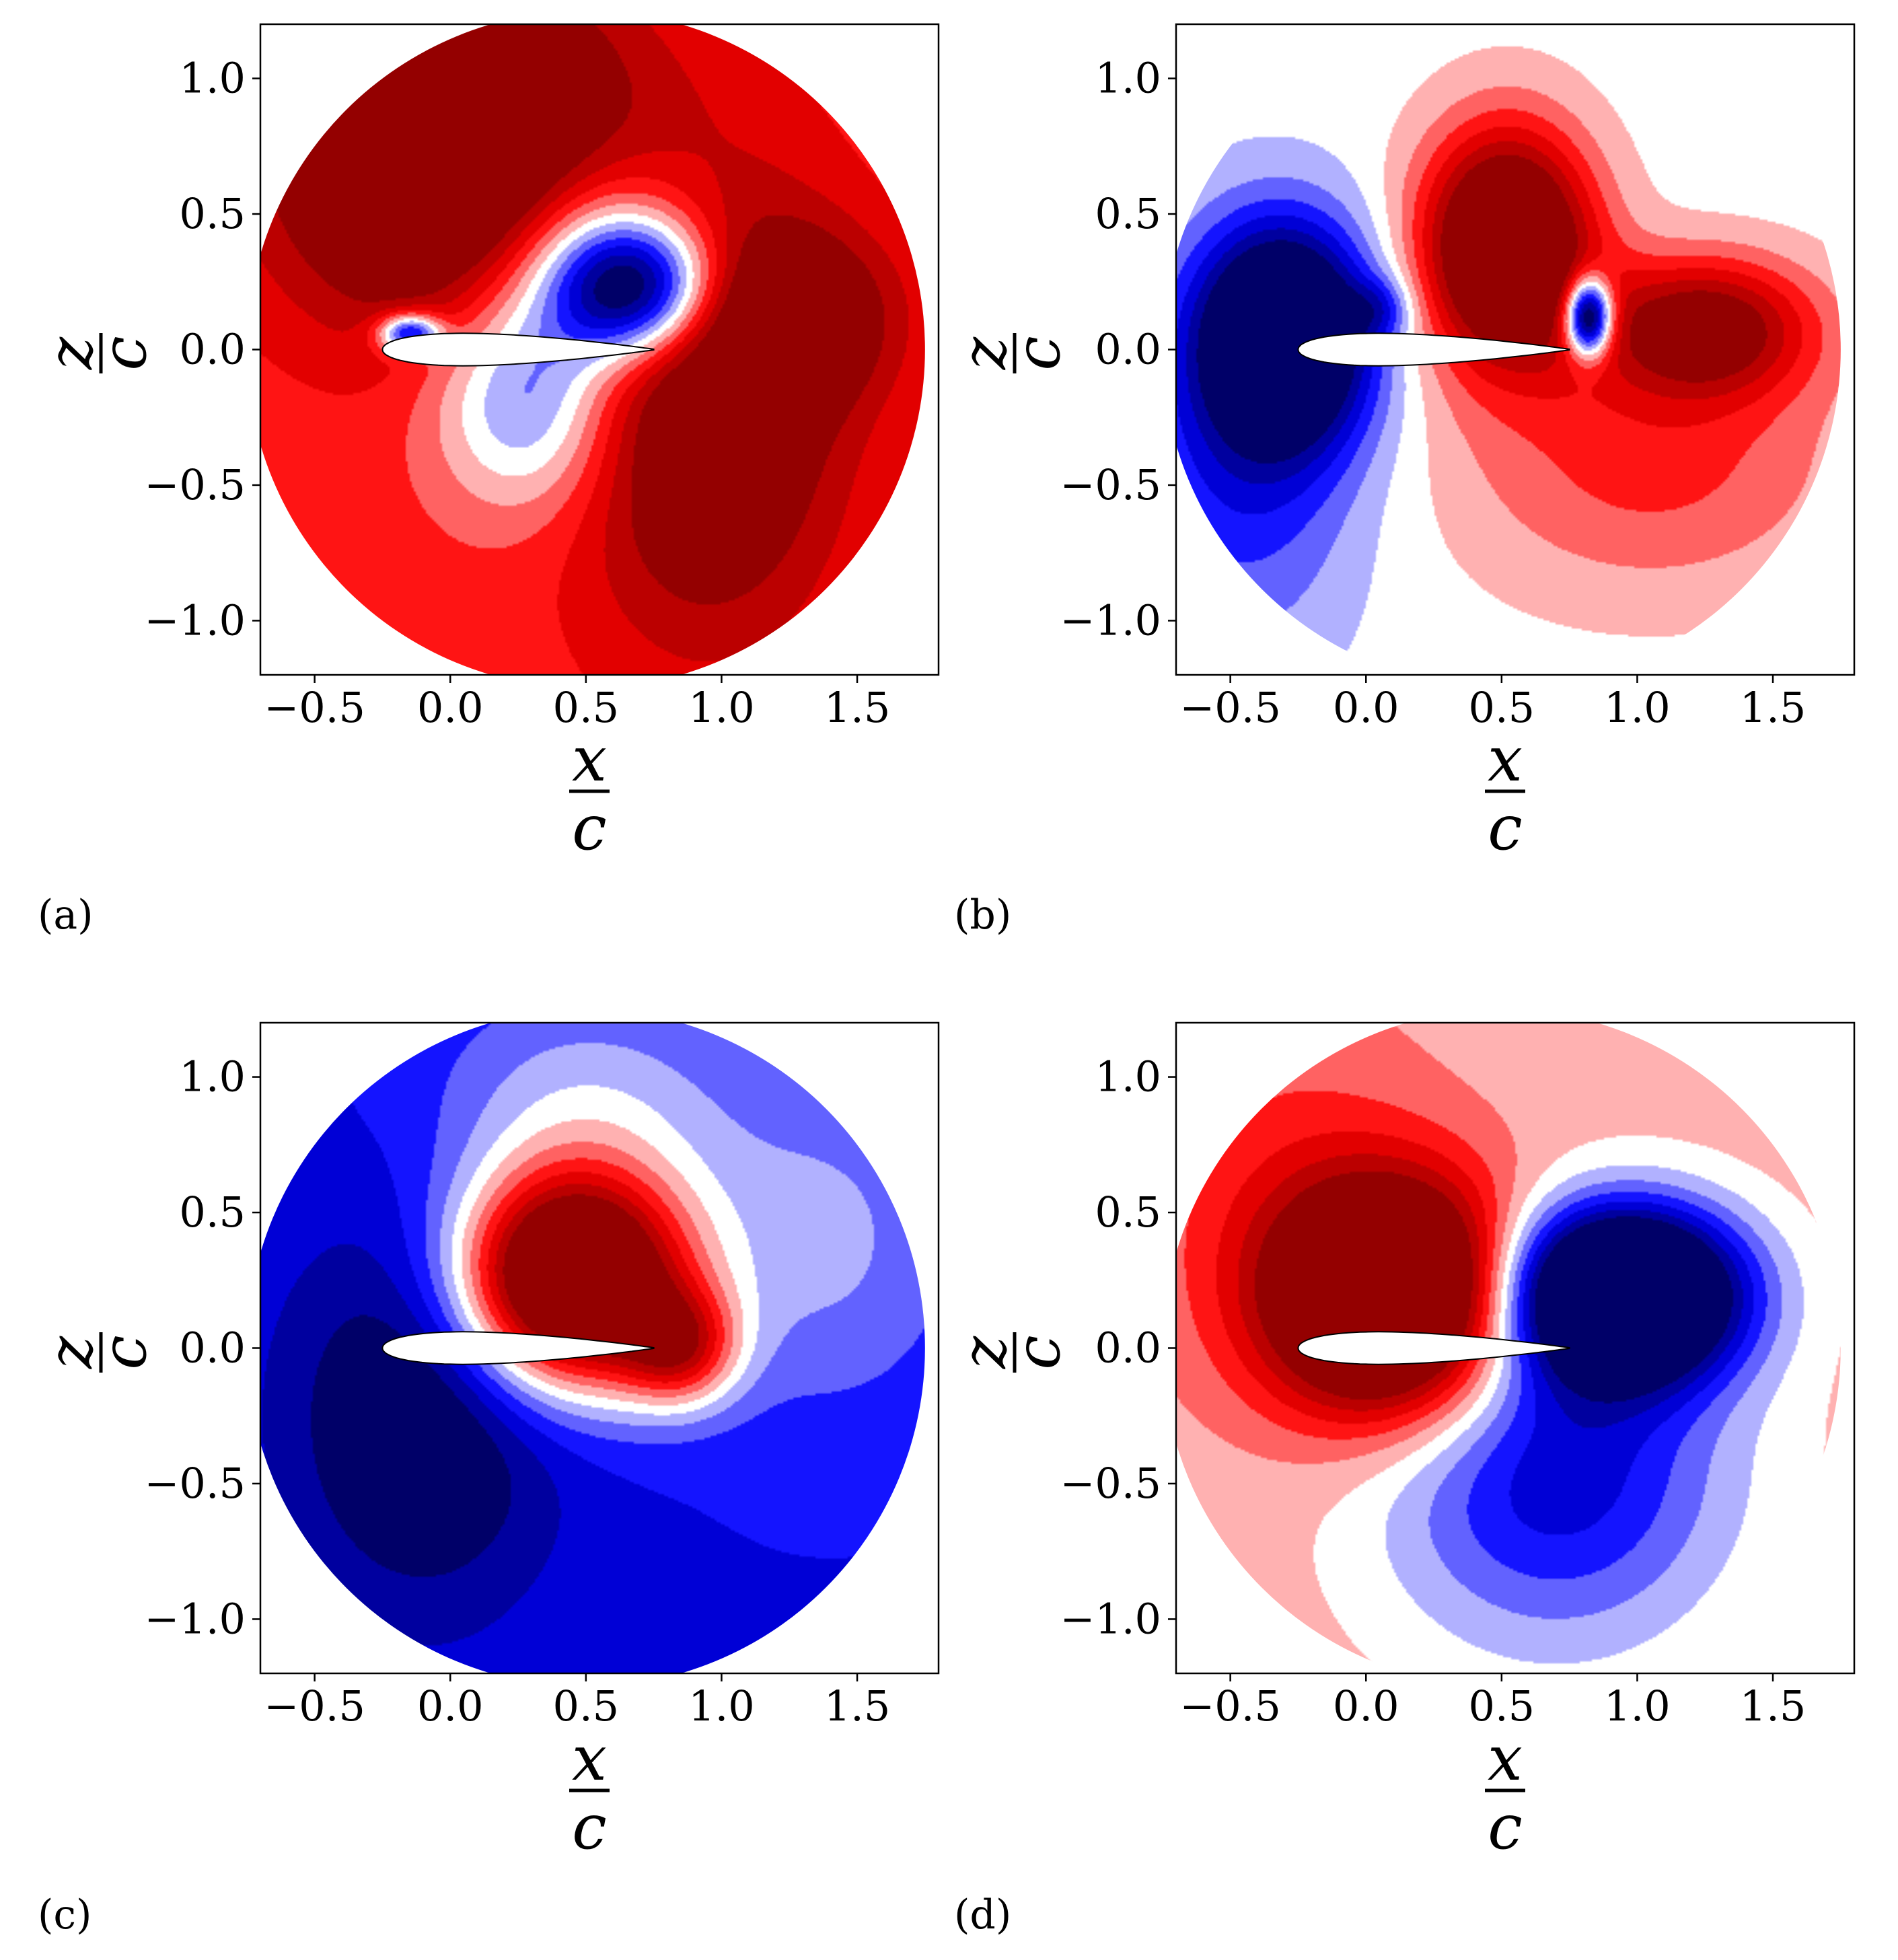 The width and height of the screenshot is (1898, 1960). I want to click on panel-label: (a), so click(66, 915).